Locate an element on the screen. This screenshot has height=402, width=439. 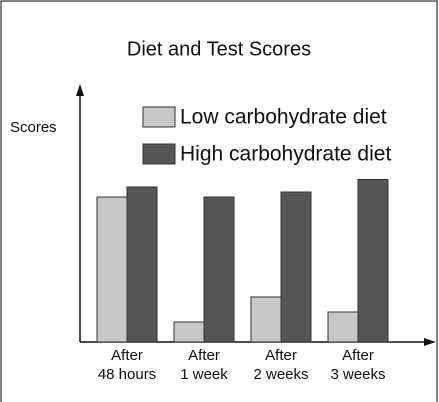
legend-label: High carbohydrate diet is located at coordinates (285, 154).